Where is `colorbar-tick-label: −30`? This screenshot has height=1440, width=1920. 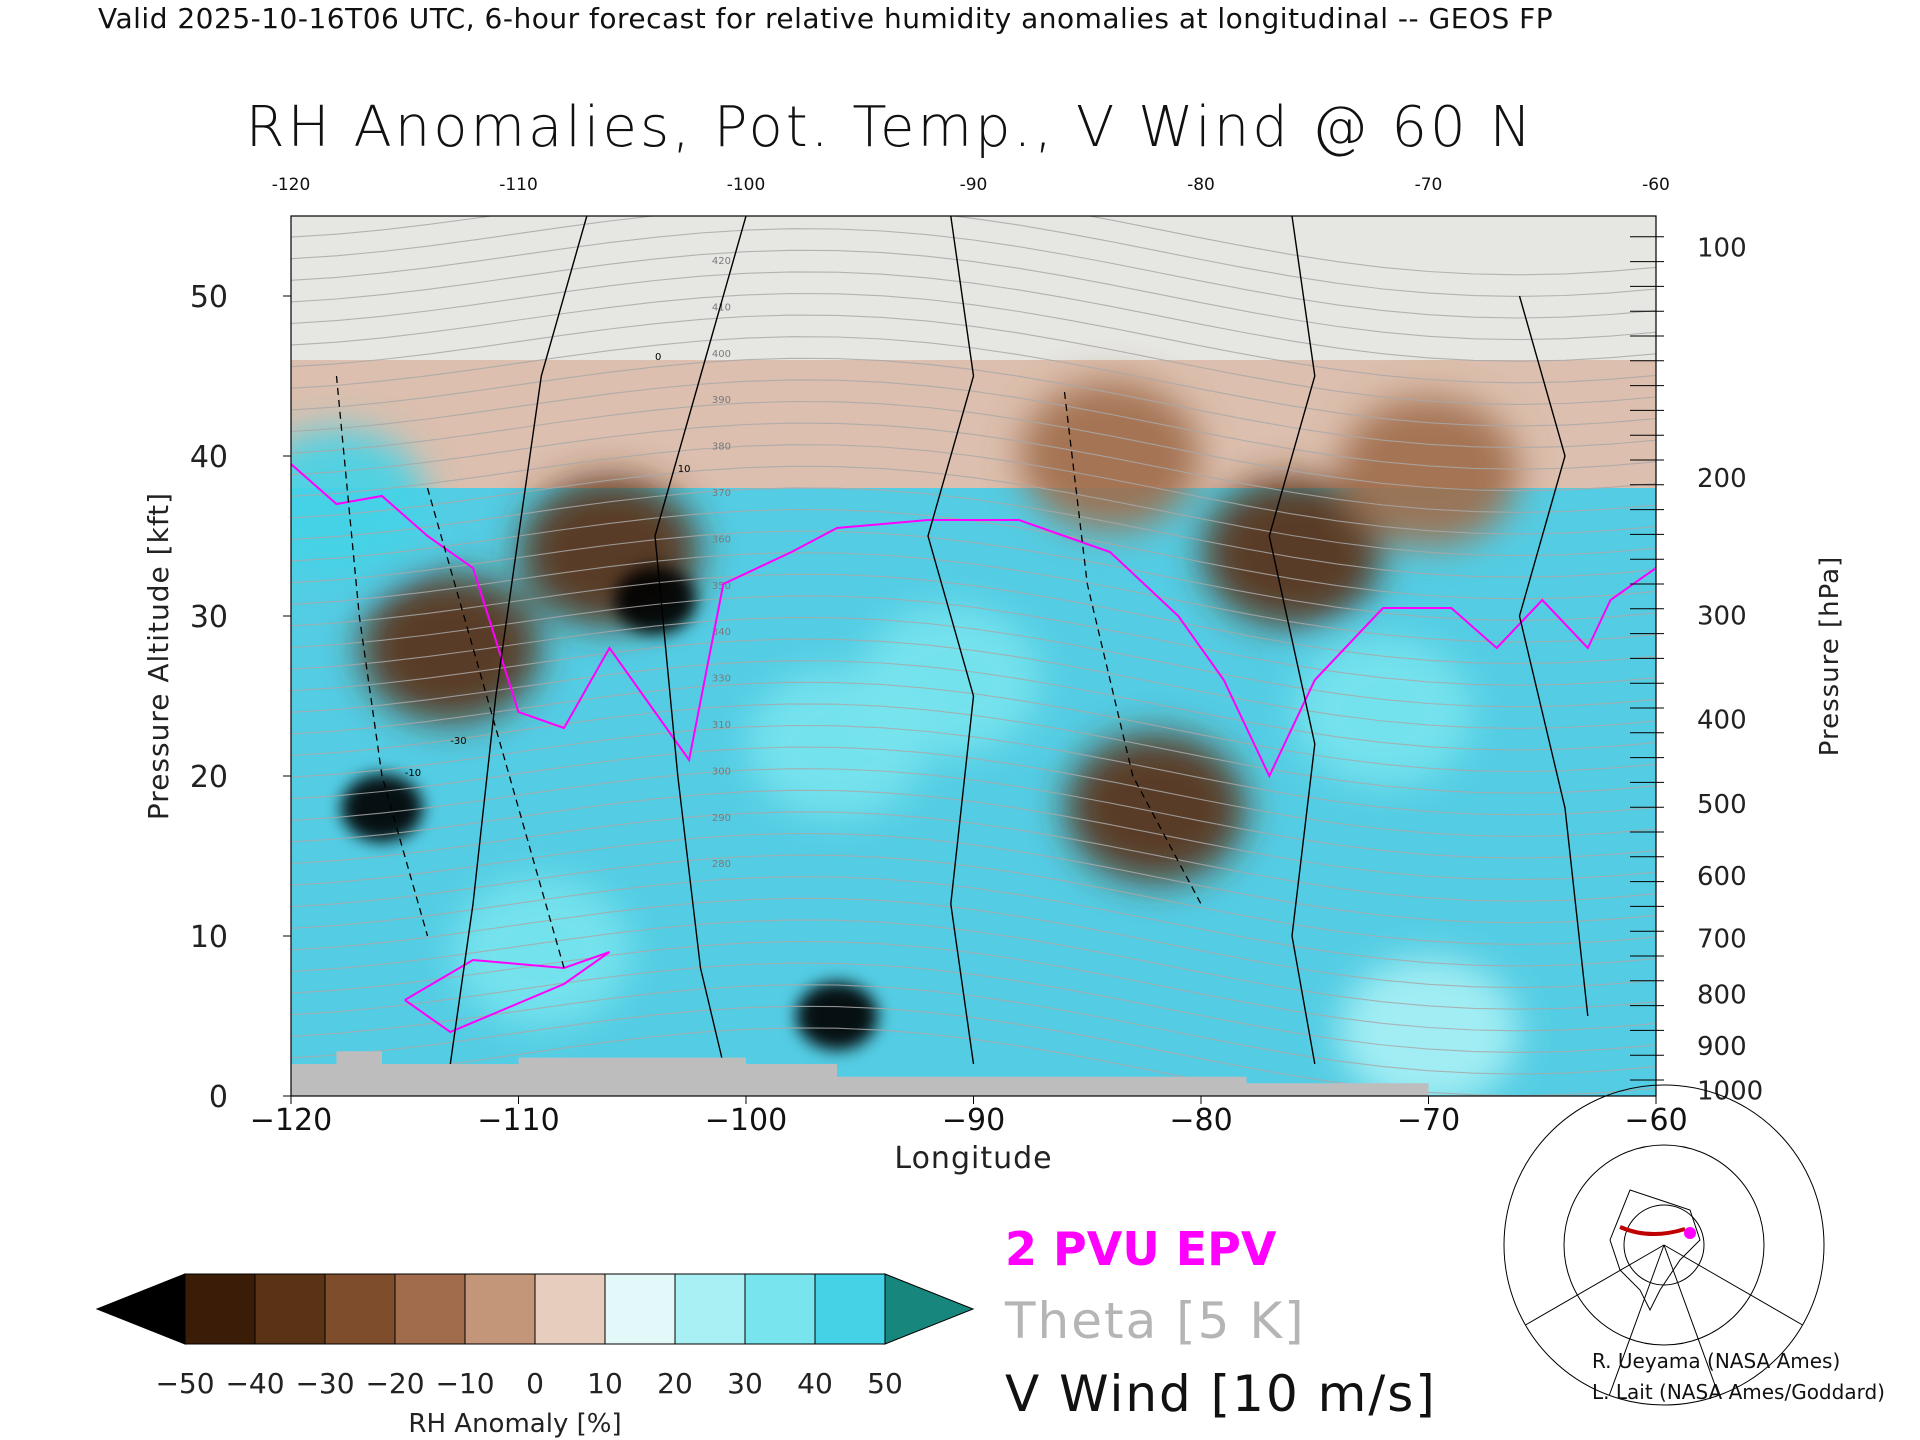 colorbar-tick-label: −30 is located at coordinates (324, 1383).